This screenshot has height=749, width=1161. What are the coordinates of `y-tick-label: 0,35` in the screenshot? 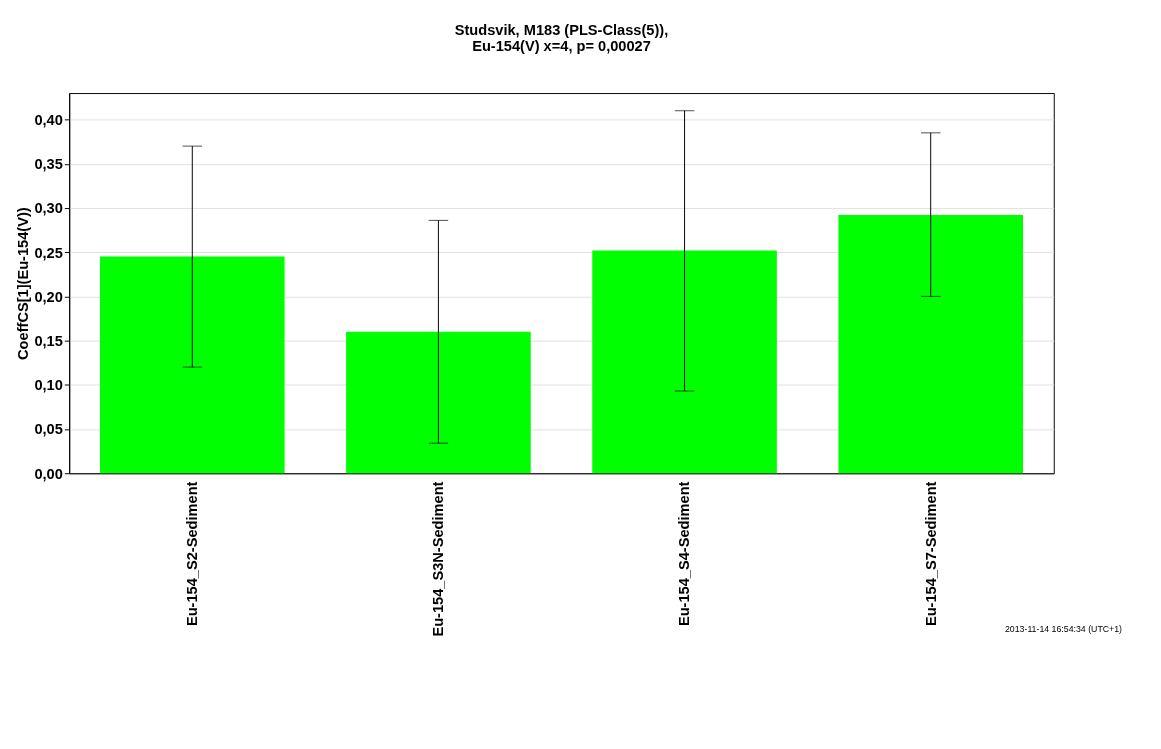 It's located at (48, 164).